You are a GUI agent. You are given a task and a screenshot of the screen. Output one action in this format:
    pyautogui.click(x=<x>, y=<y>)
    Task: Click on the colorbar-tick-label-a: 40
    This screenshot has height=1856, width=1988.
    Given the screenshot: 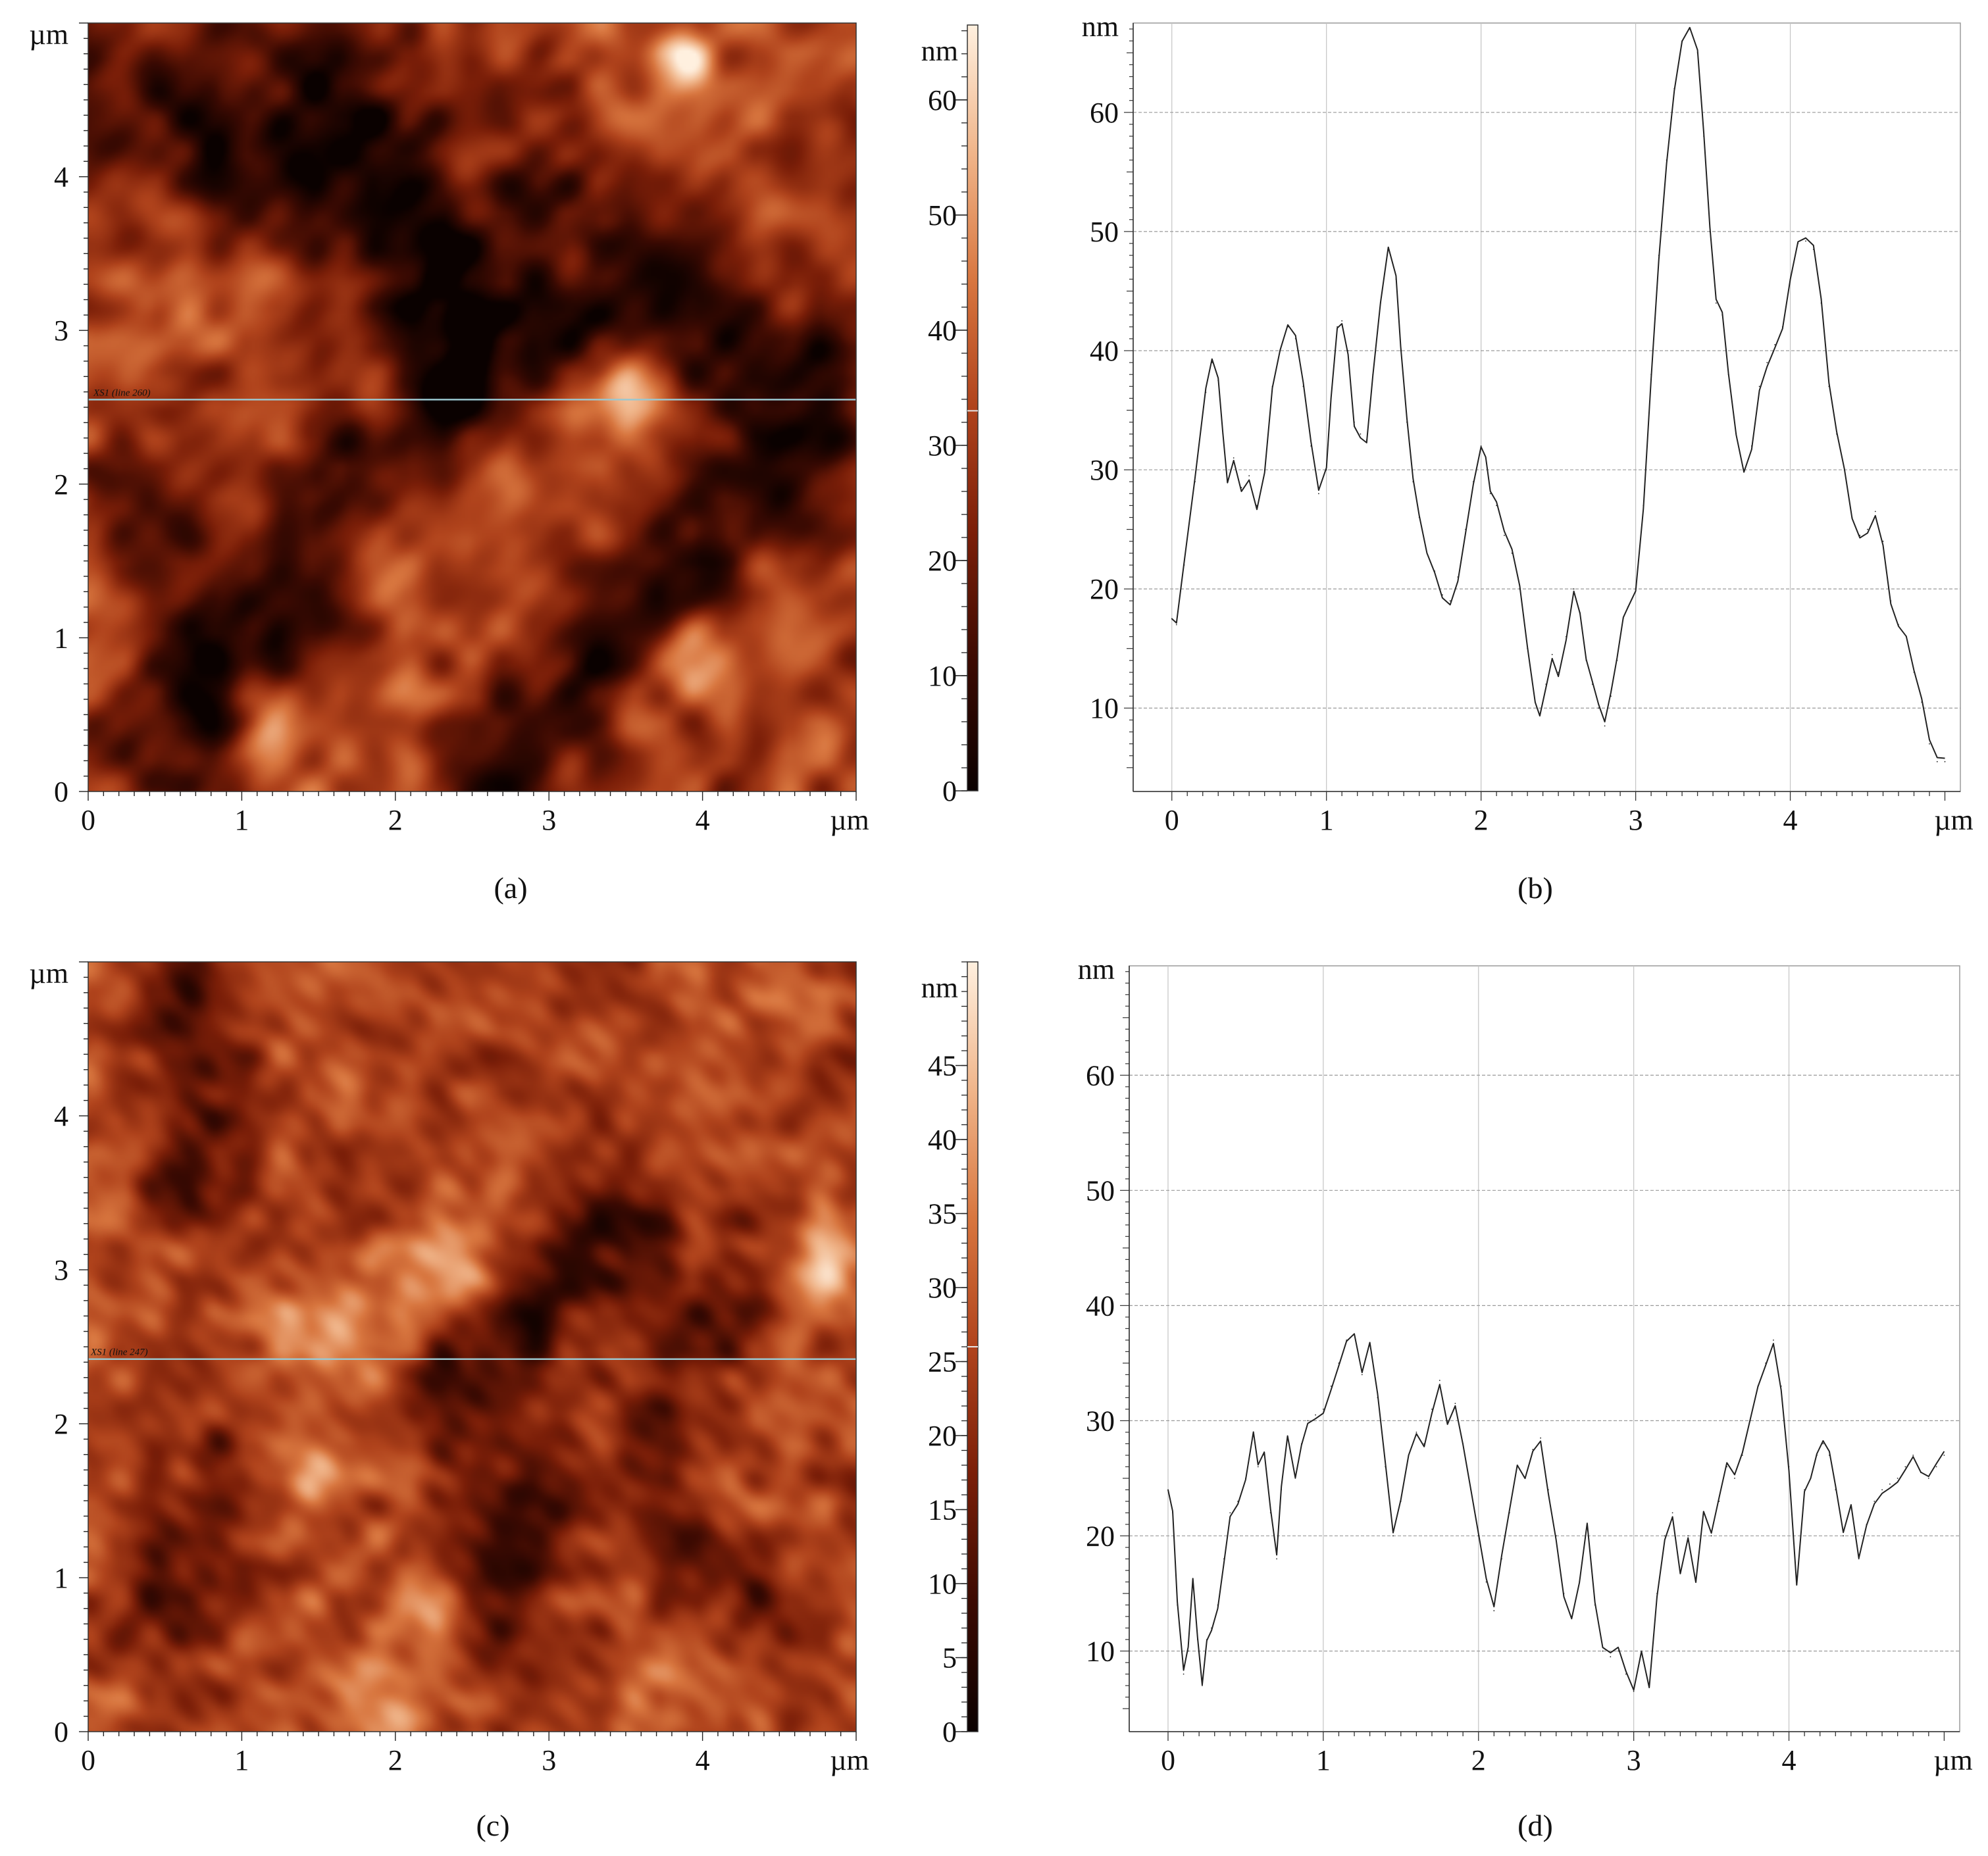 What is the action you would take?
    pyautogui.click(x=942, y=331)
    